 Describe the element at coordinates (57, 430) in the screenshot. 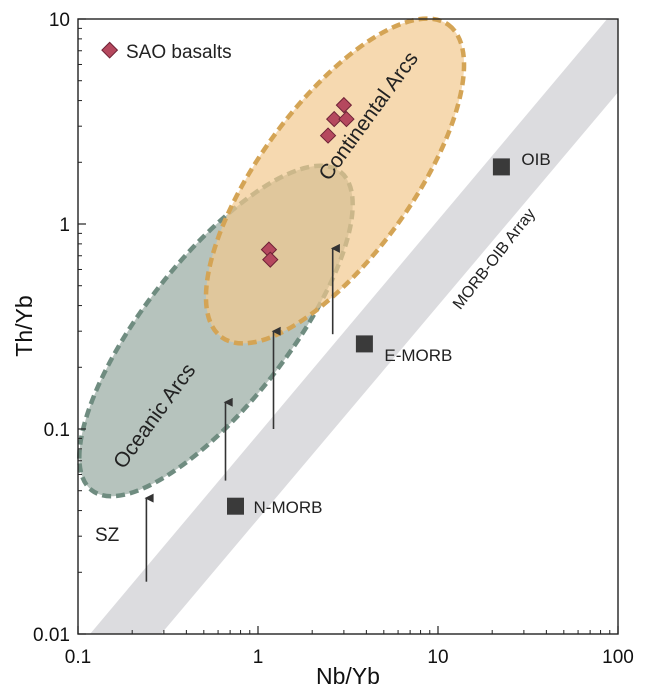

I see `y-tick-label: 0.1` at that location.